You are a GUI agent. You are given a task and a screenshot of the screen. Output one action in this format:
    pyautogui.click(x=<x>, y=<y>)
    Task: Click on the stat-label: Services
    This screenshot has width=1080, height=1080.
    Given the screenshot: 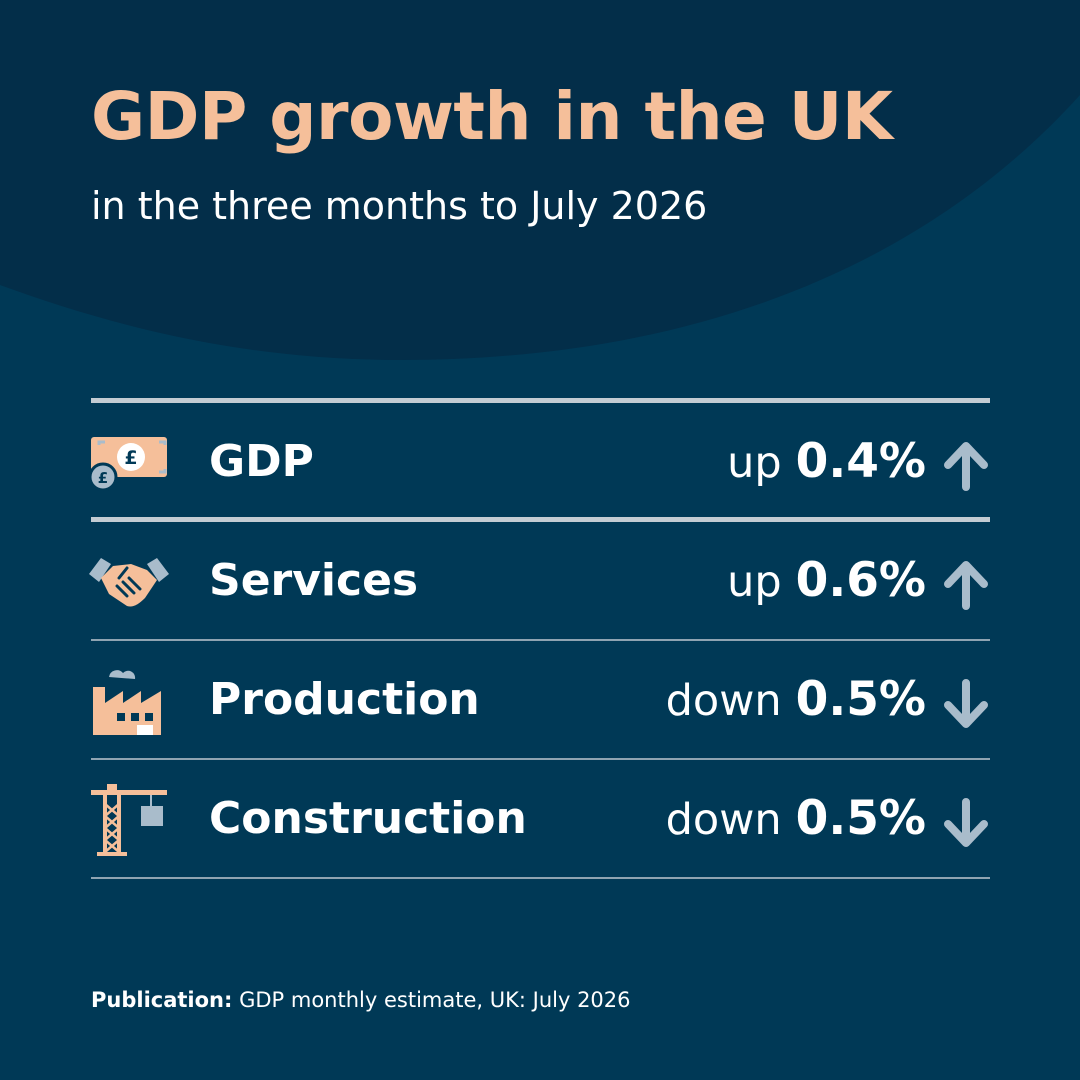 What is the action you would take?
    pyautogui.click(x=314, y=580)
    